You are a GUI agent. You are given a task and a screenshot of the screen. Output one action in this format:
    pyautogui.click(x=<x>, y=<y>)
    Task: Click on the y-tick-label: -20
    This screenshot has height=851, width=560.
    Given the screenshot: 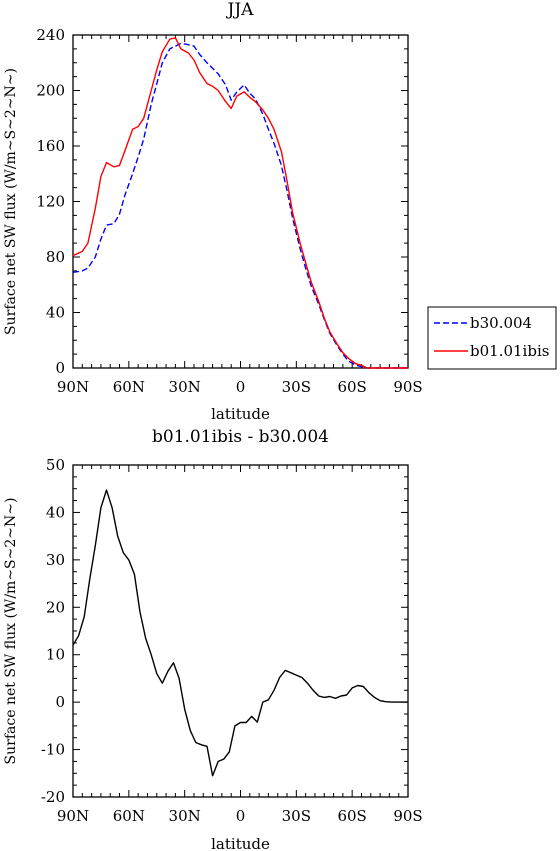 What is the action you would take?
    pyautogui.click(x=53, y=797)
    